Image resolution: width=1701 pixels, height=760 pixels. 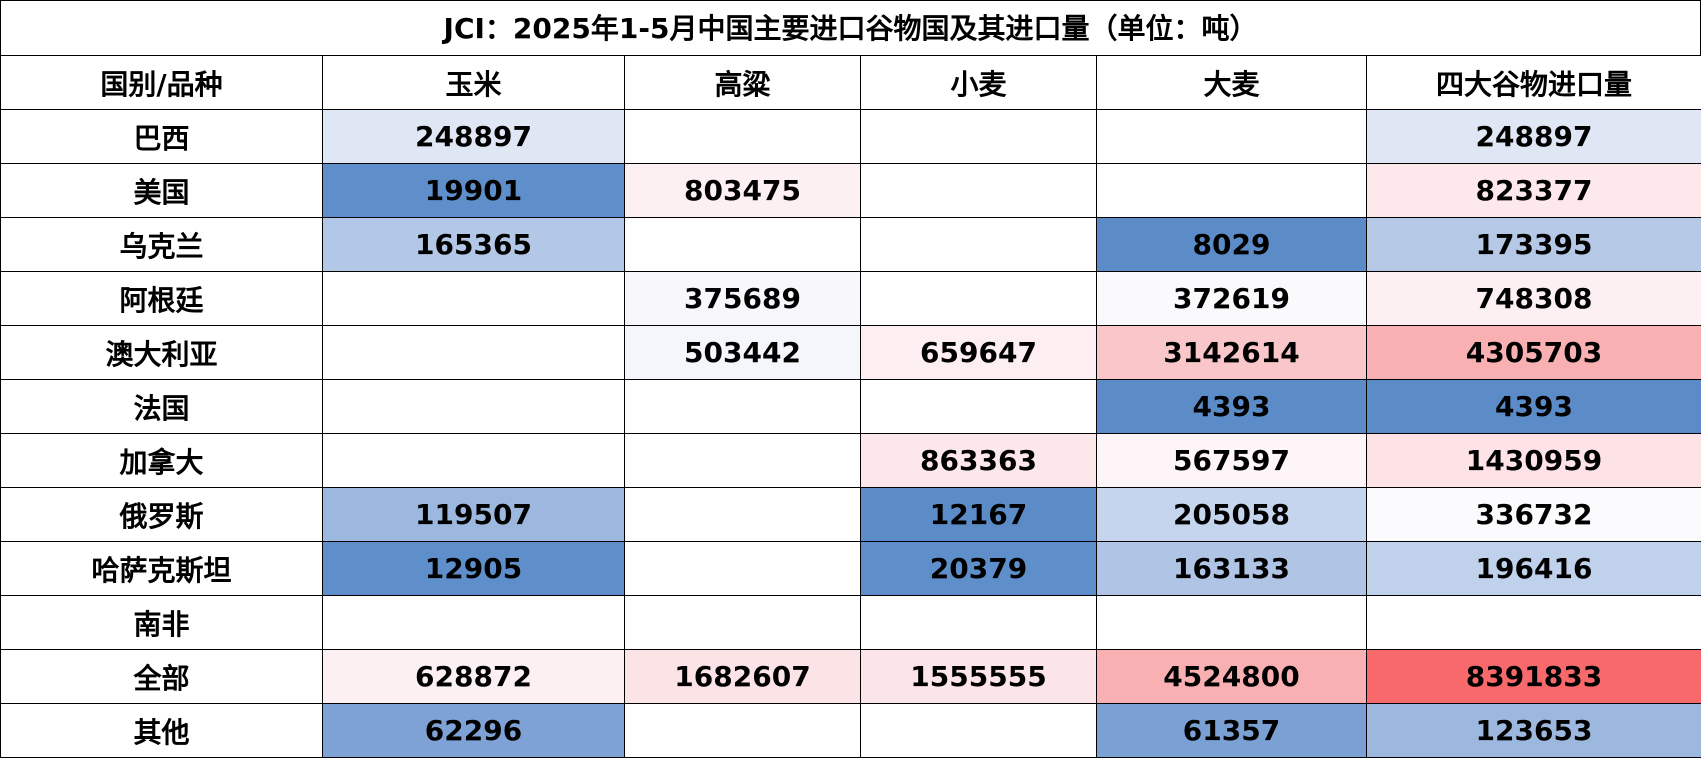 What do you see at coordinates (1533, 406) in the screenshot?
I see `total-cell: 4393` at bounding box center [1533, 406].